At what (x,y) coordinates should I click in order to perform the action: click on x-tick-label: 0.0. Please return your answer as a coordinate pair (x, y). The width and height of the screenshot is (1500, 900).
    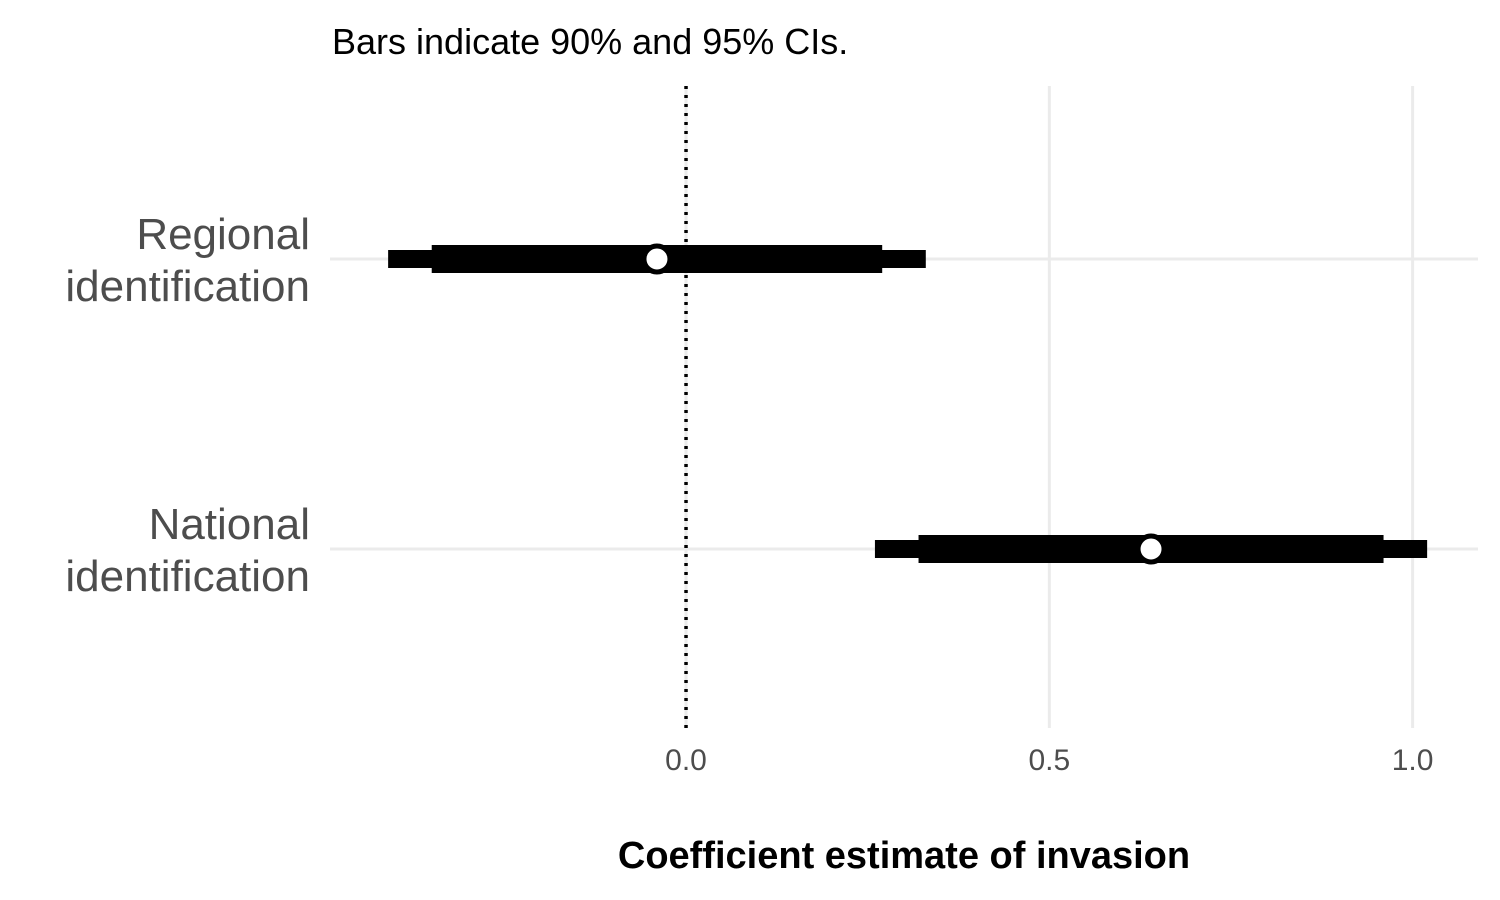
    Looking at the image, I should click on (686, 760).